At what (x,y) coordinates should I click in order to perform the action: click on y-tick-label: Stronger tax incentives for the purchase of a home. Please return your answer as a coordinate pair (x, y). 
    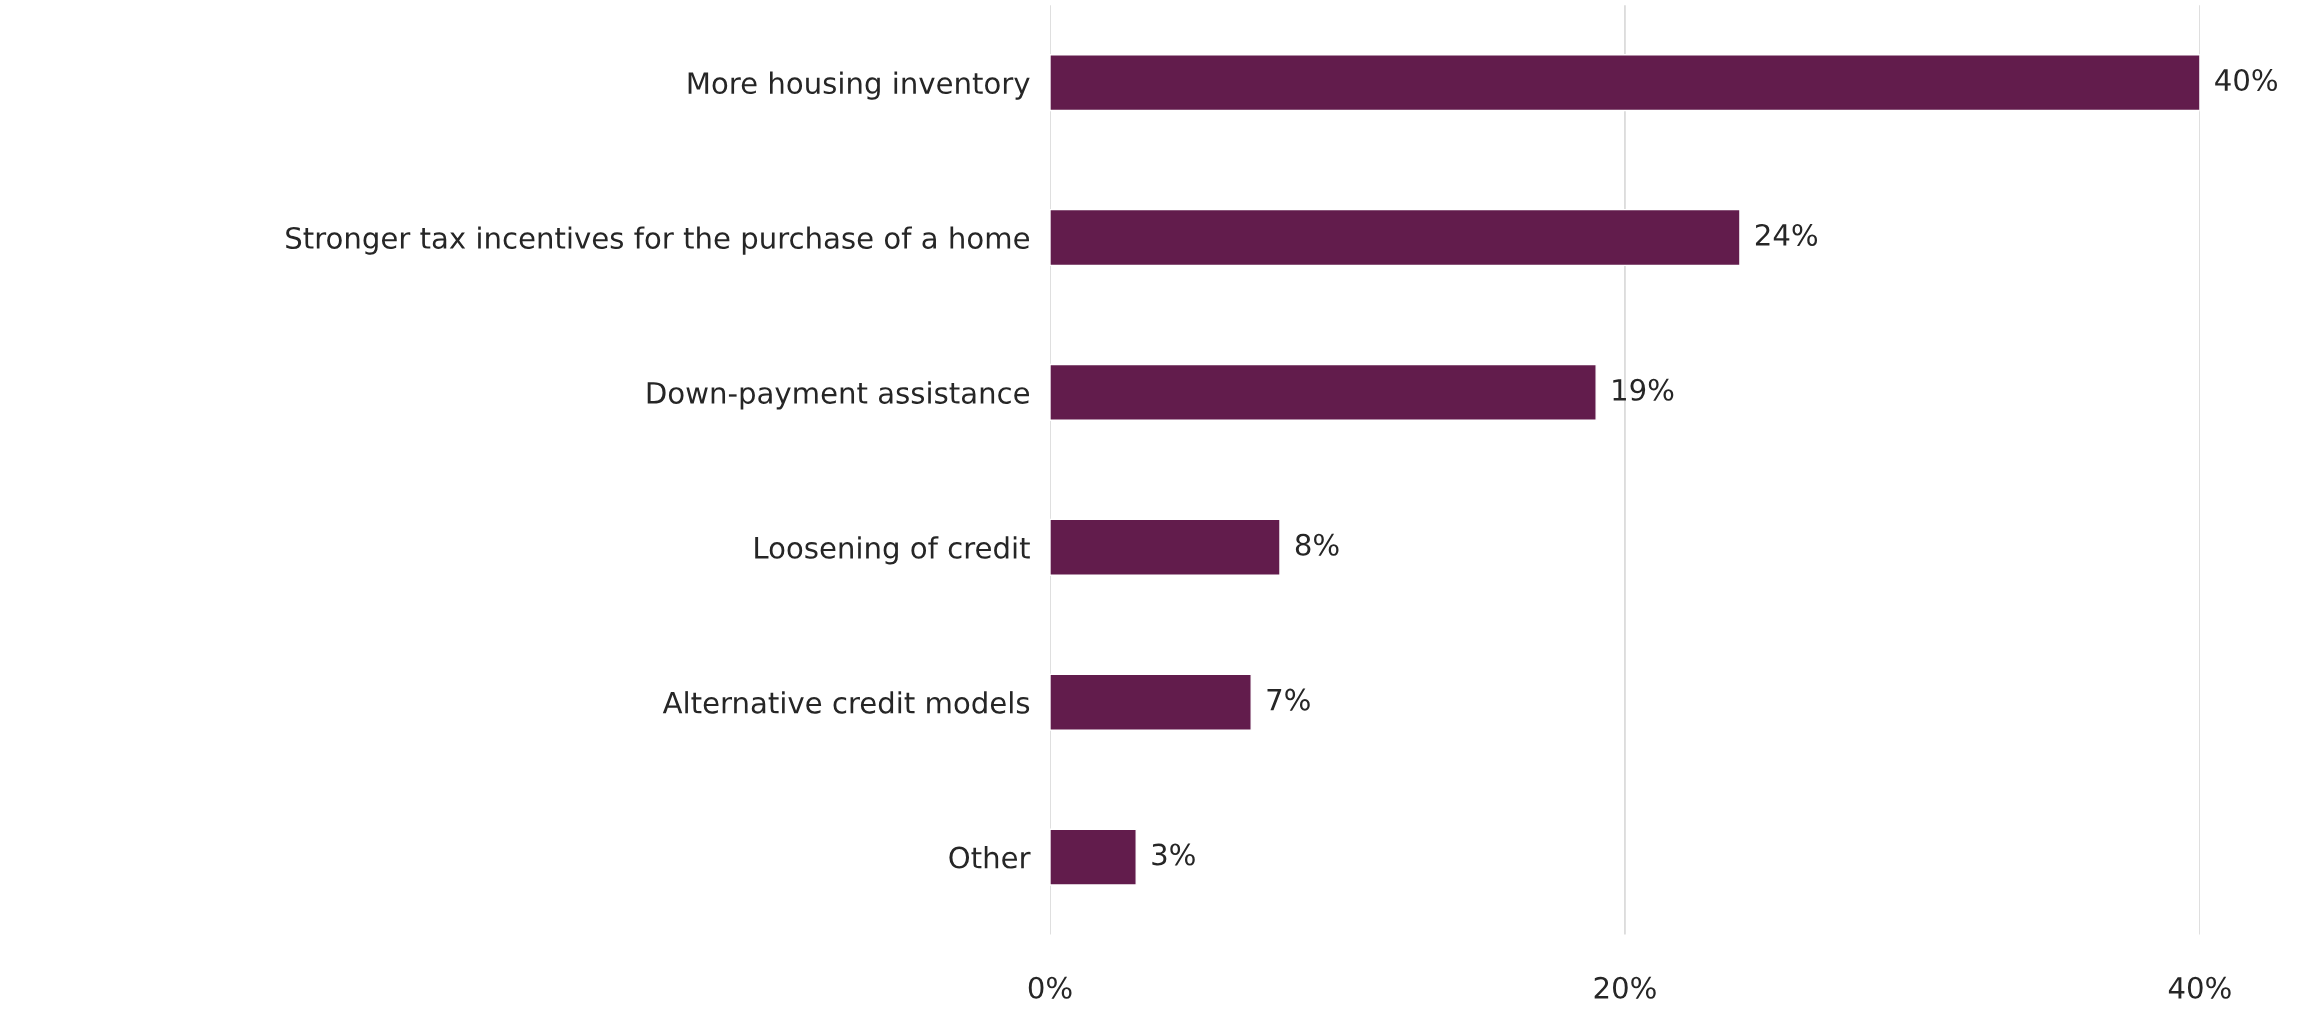
    Looking at the image, I should click on (657, 240).